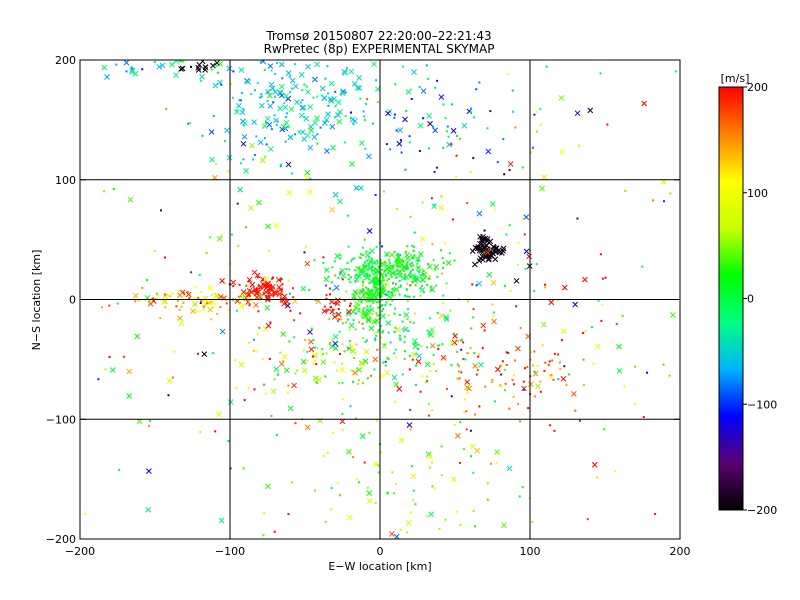 This screenshot has height=600, width=800. What do you see at coordinates (36, 300) in the screenshot?
I see `y-axis-label: N−S location [km]` at bounding box center [36, 300].